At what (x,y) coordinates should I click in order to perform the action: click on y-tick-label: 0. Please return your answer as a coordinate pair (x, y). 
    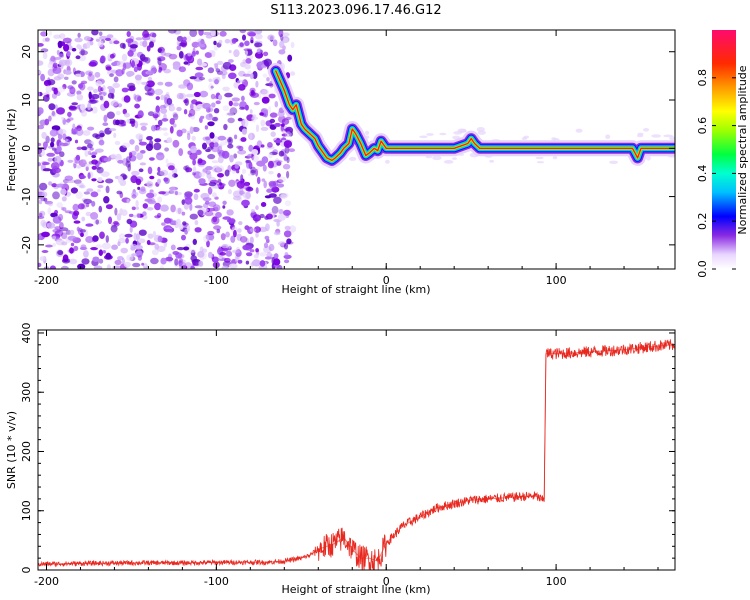
    Looking at the image, I should click on (26, 570).